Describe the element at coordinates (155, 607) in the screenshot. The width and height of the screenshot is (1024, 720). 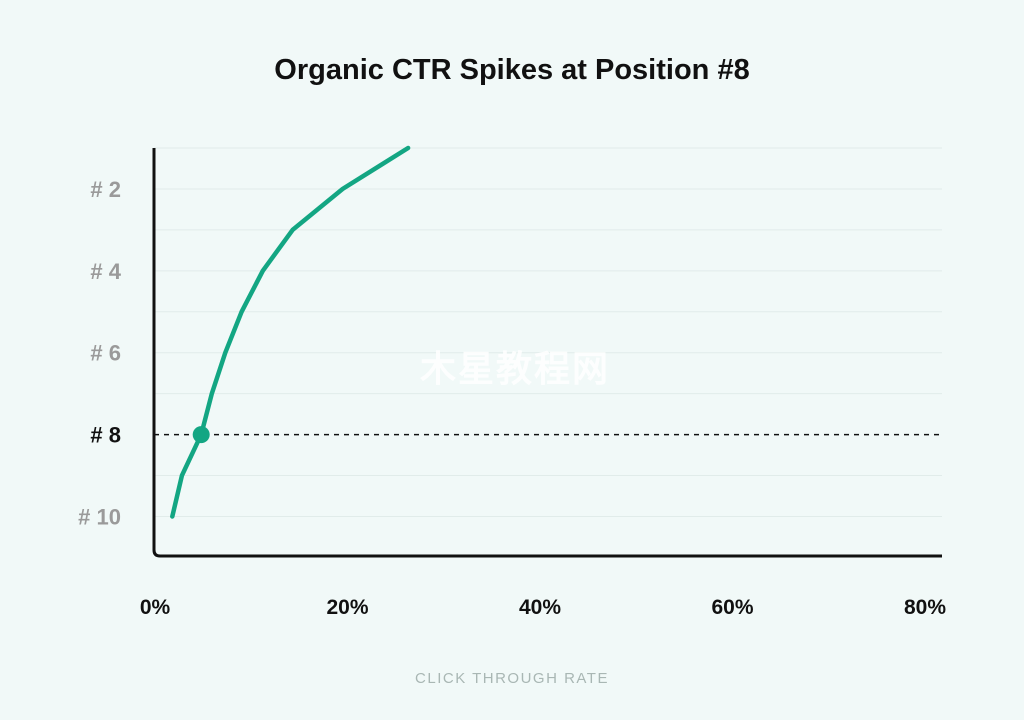
I see `x-tick-label: 0%` at that location.